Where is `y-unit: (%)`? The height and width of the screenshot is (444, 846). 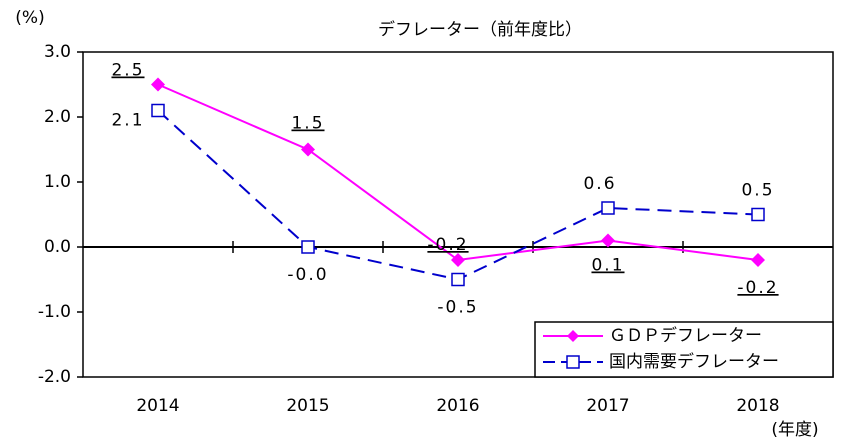 y-unit: (%) is located at coordinates (29, 18).